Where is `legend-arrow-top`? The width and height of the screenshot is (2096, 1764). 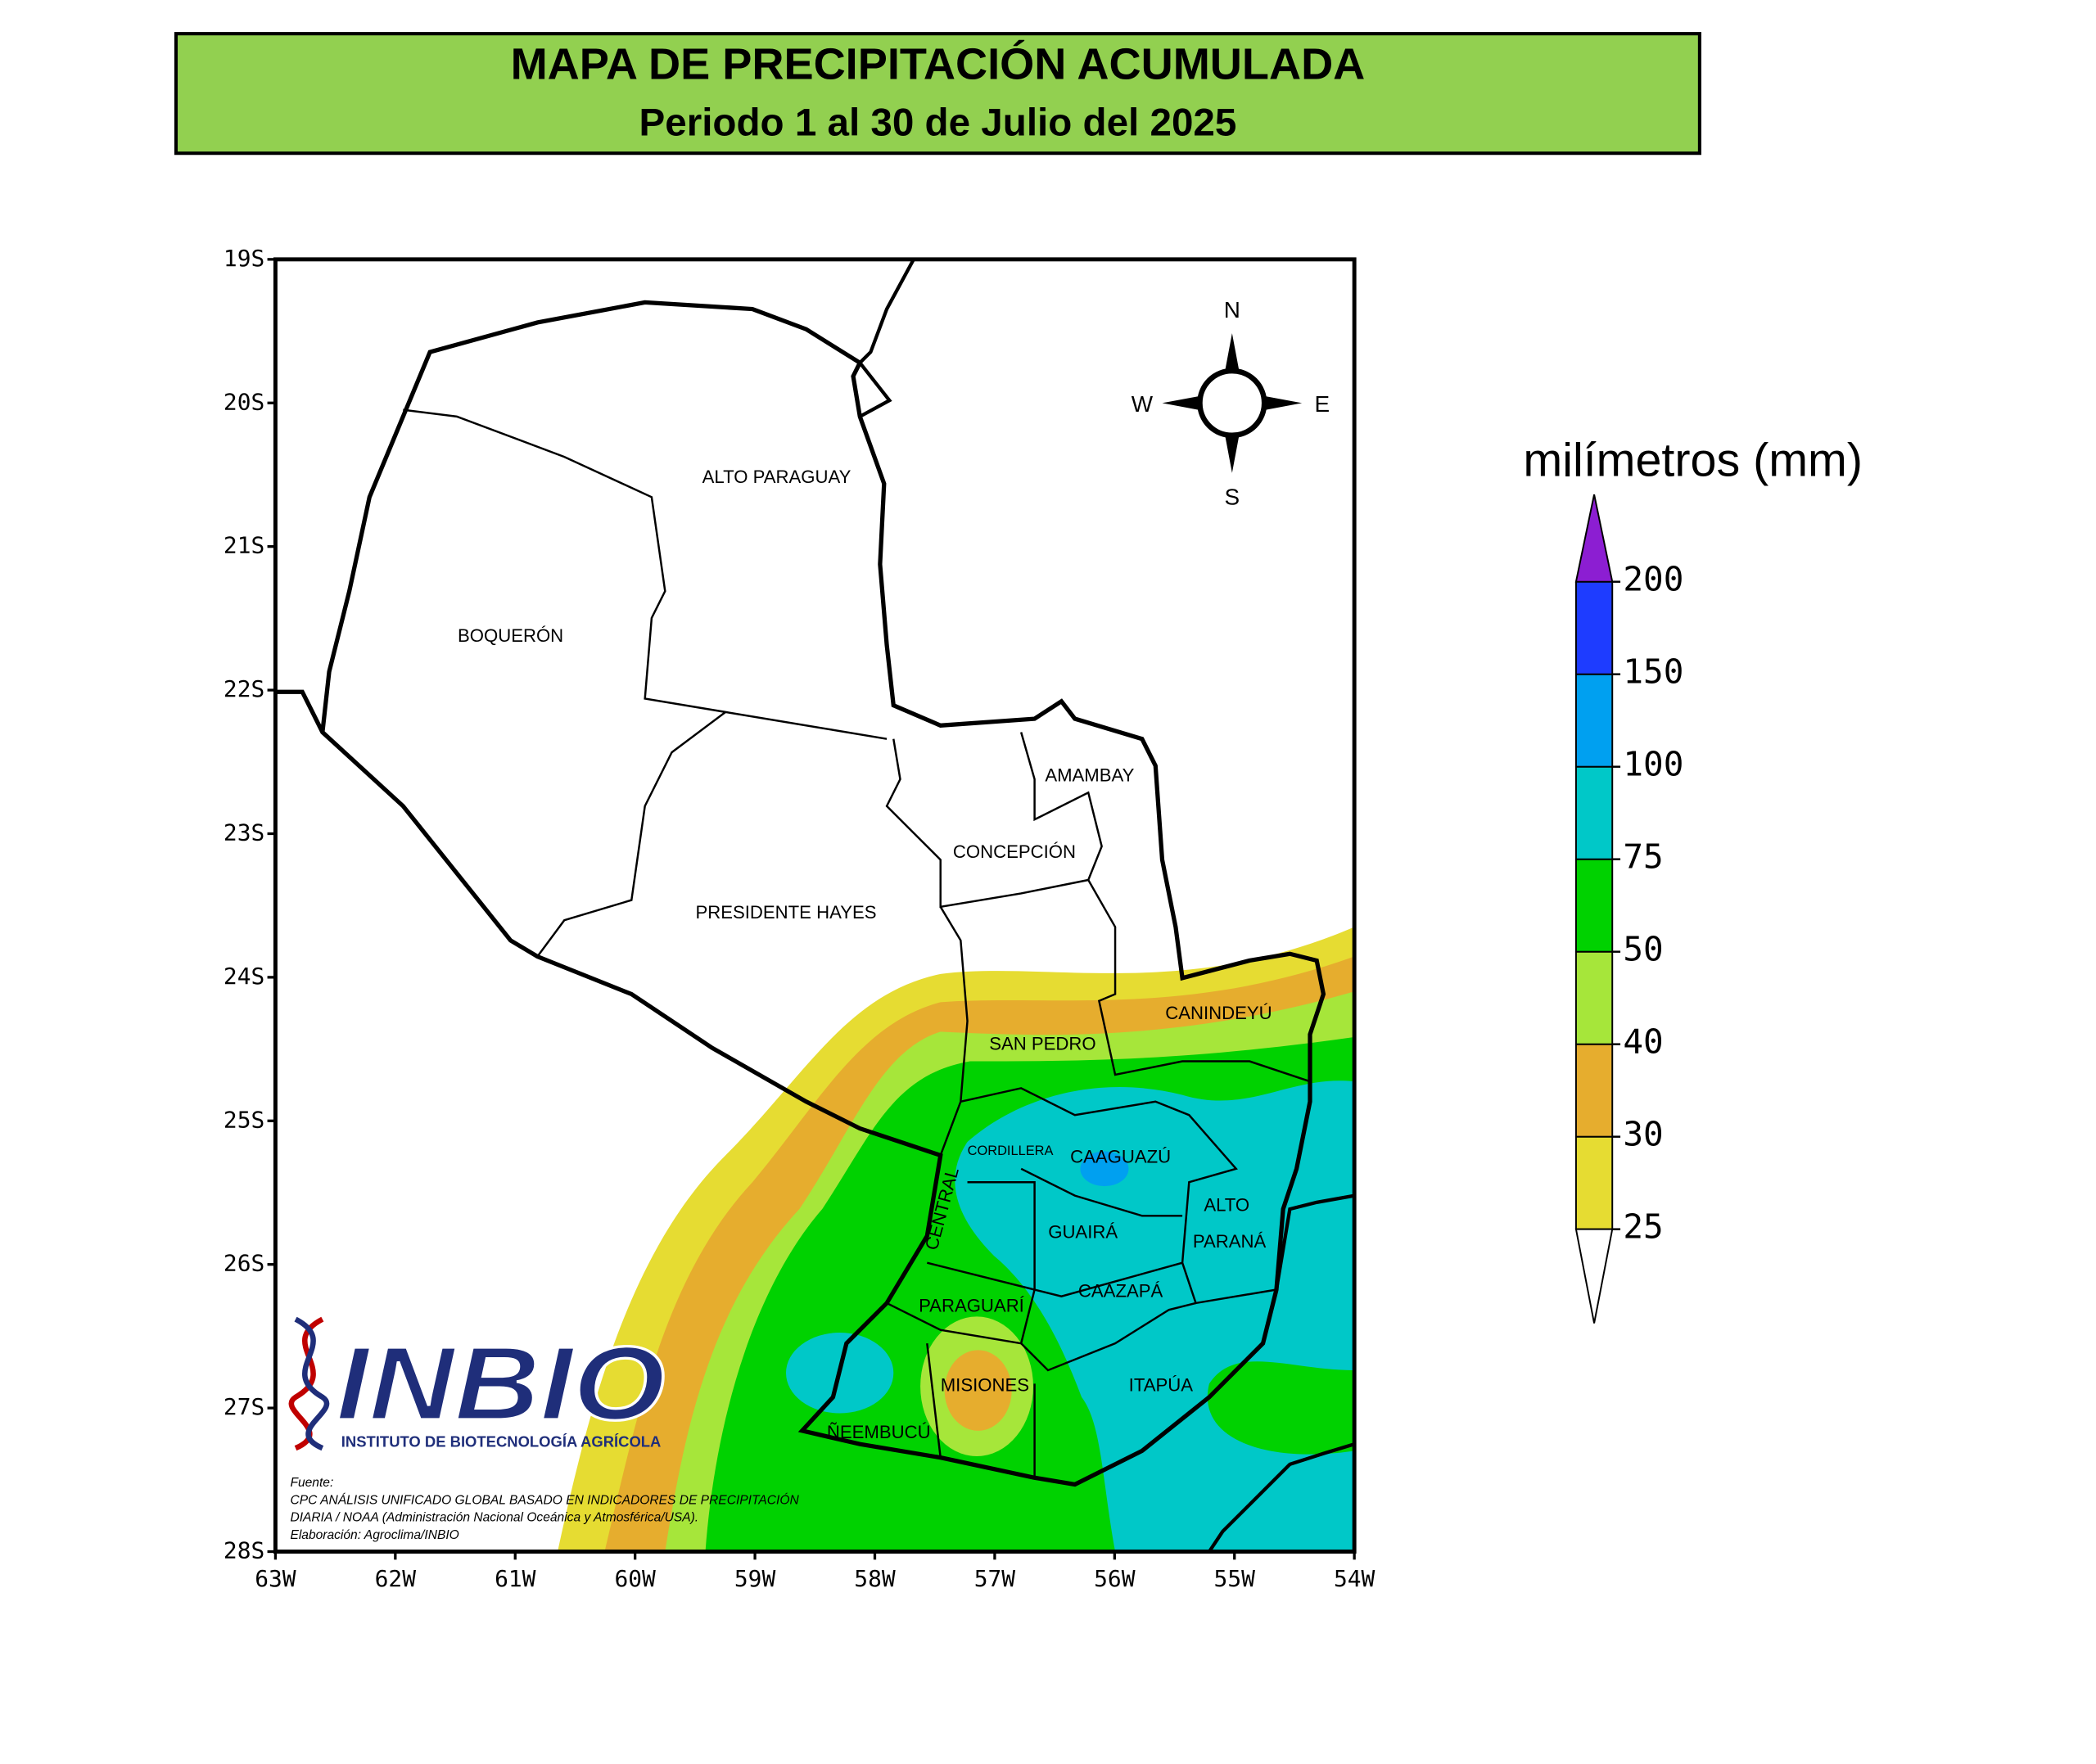 legend-arrow-top is located at coordinates (1594, 538).